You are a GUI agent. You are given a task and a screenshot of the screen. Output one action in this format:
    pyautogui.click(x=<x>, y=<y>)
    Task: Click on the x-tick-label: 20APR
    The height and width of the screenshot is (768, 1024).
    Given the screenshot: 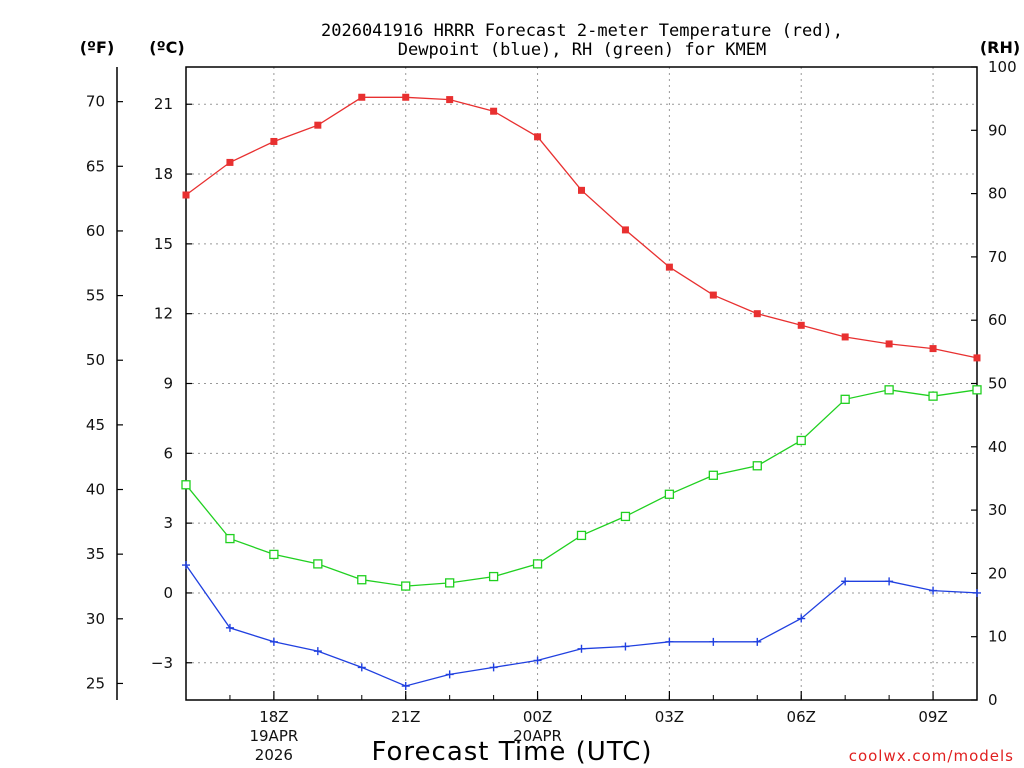 What is the action you would take?
    pyautogui.click(x=537, y=736)
    